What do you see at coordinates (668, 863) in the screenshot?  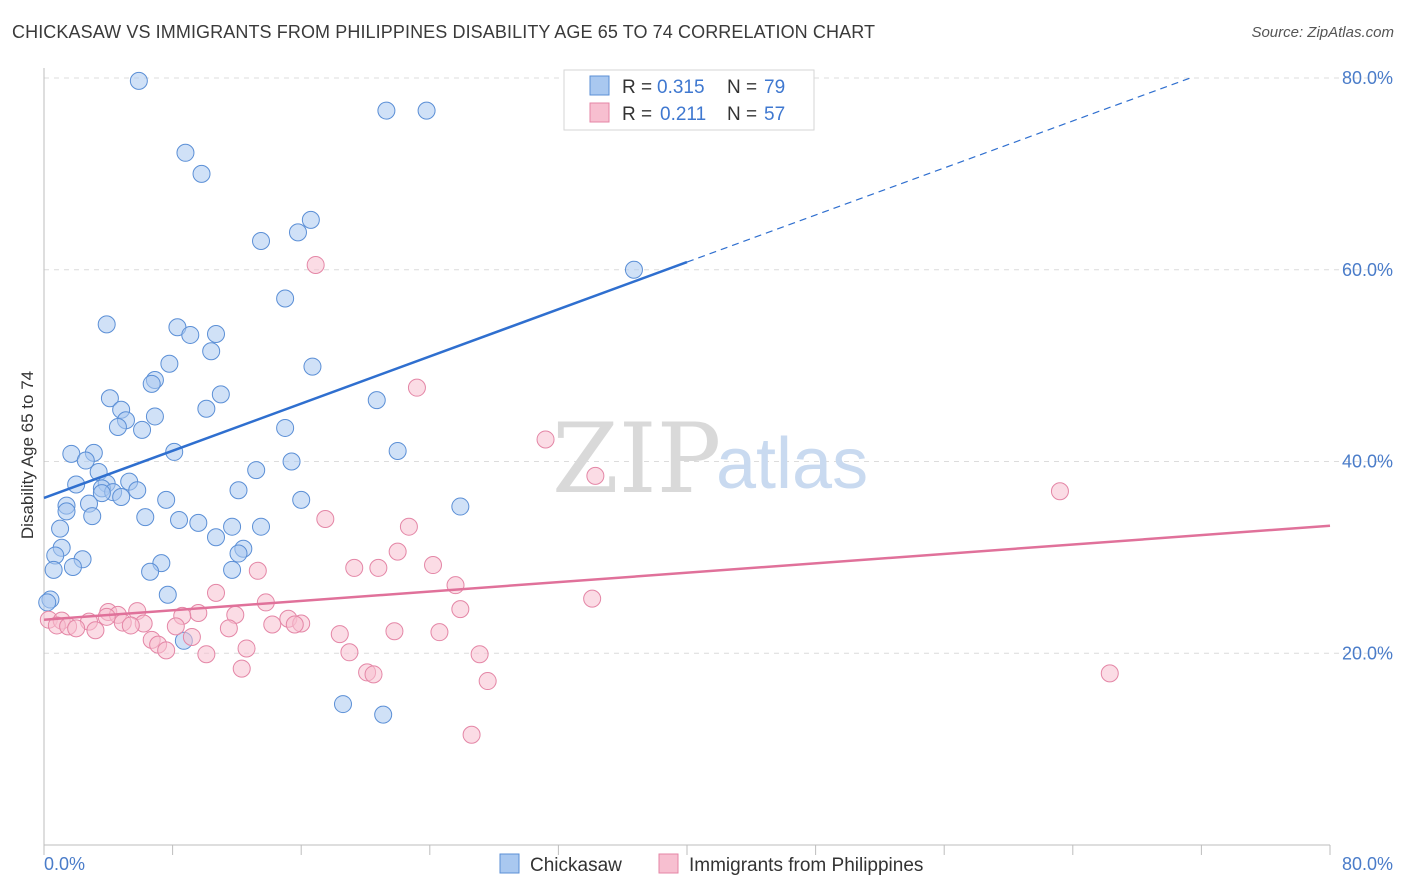 I see `bottom-legend-swatch-philippines` at bounding box center [668, 863].